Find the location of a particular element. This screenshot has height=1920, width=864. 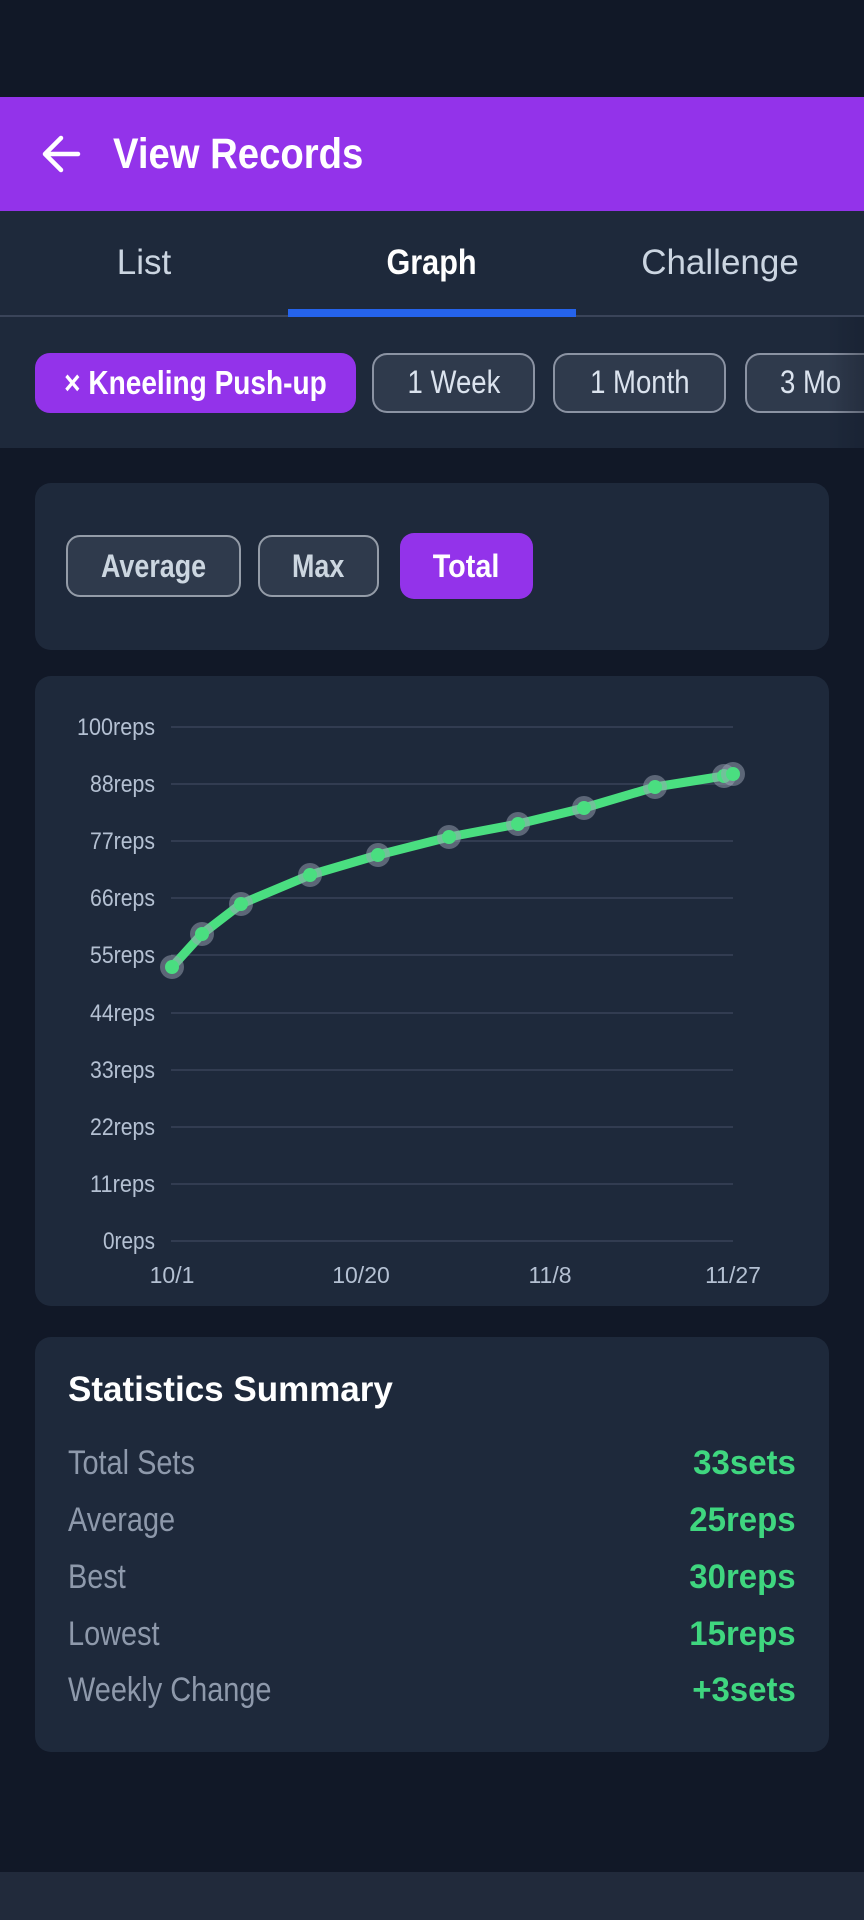

svg-text: 11/27 is located at coordinates (733, 1275).